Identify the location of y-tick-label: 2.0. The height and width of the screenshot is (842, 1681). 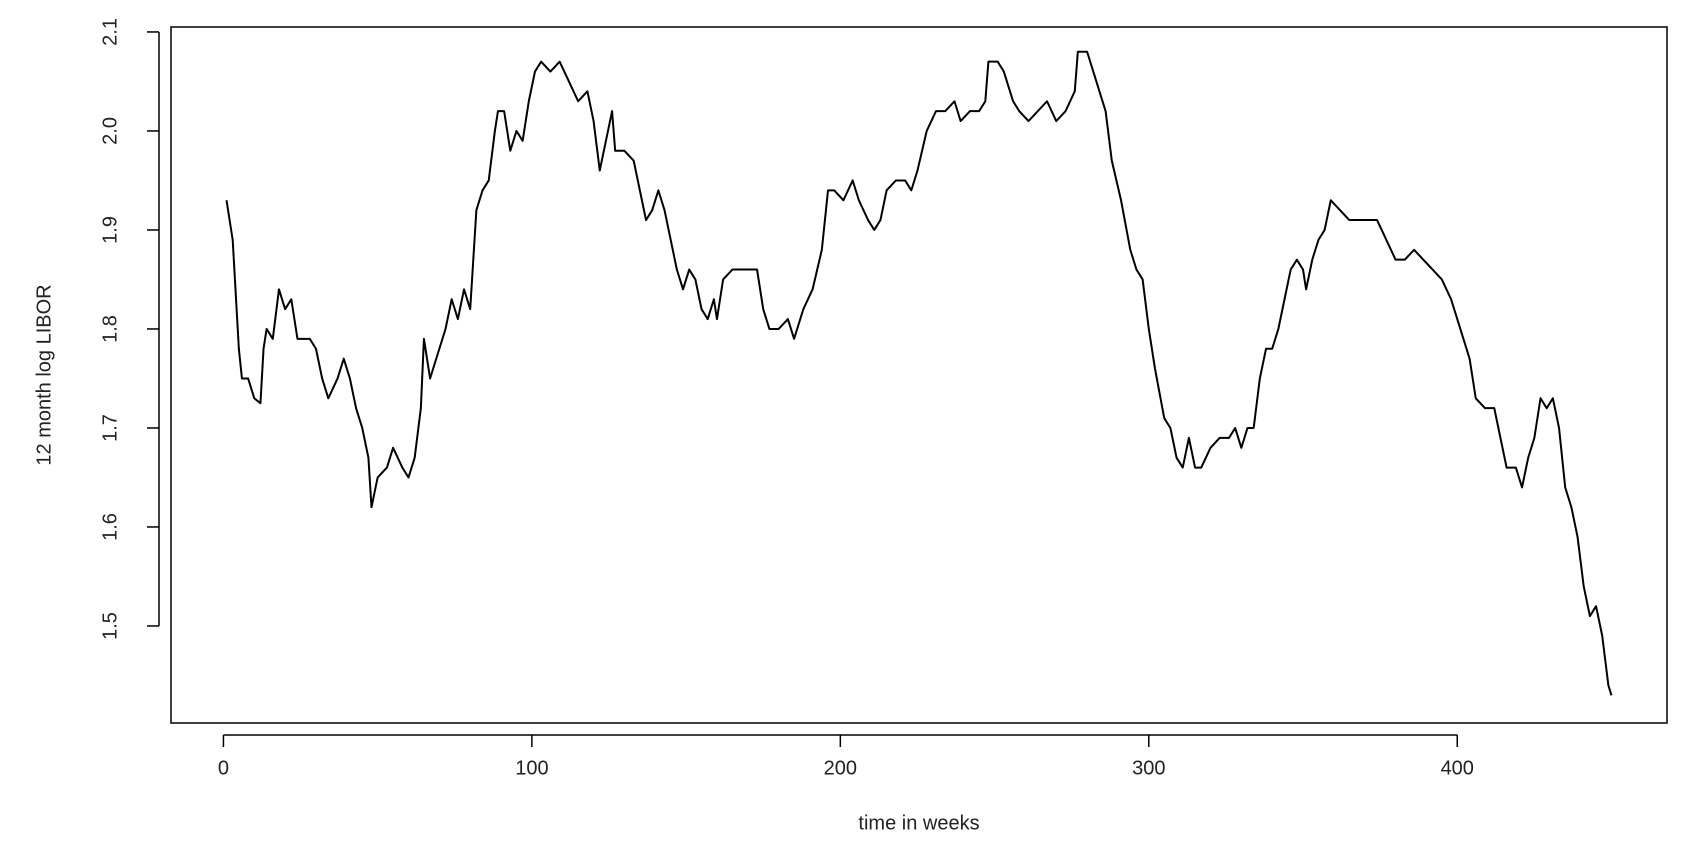
(110, 131).